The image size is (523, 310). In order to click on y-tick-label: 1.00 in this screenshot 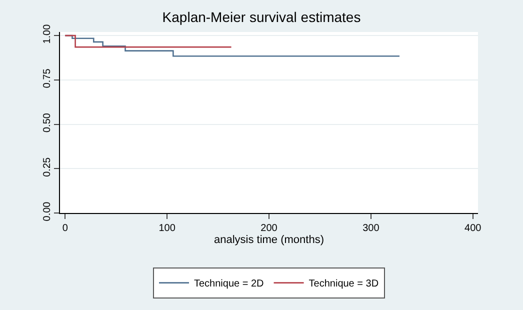, I will do `click(47, 34)`.